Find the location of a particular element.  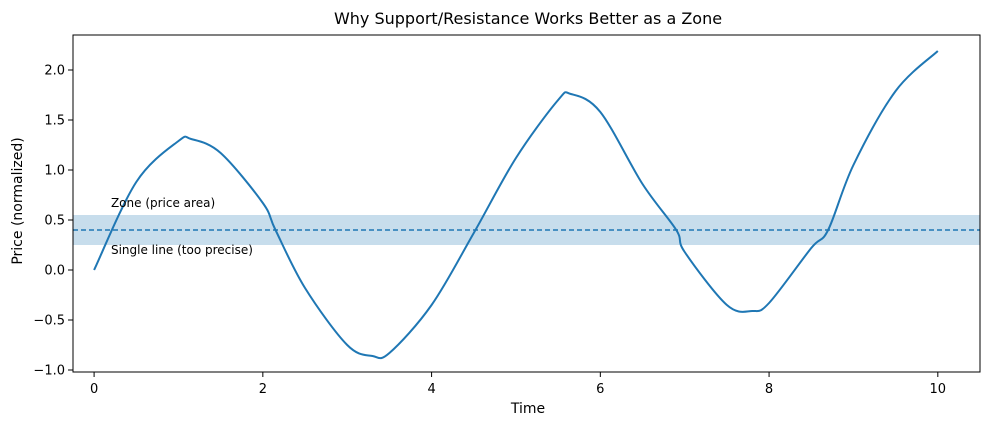

y-tick-label: −1.0 is located at coordinates (49, 371).